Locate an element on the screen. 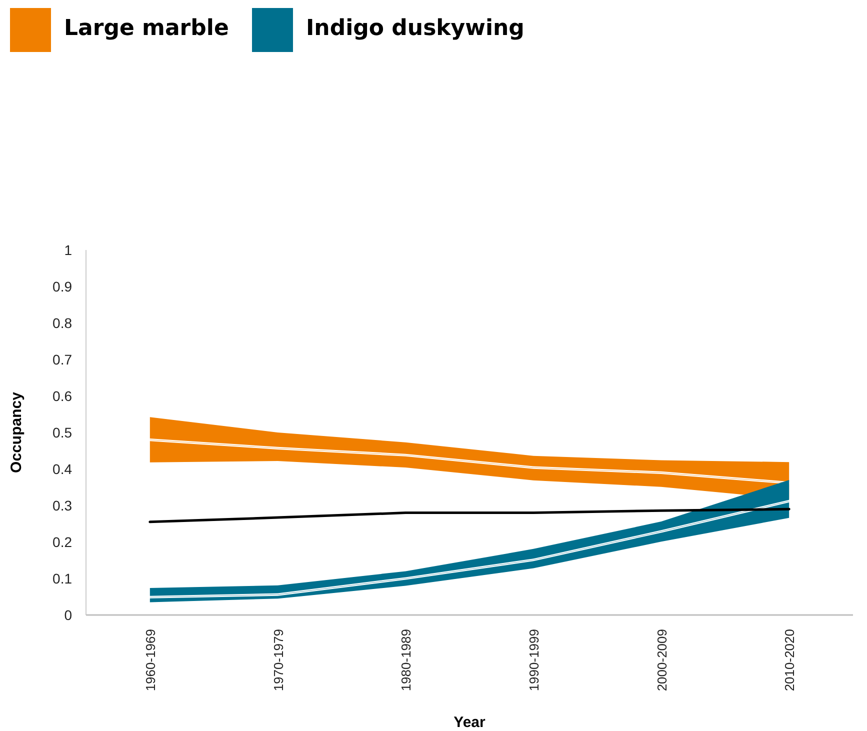 Image resolution: width=867 pixels, height=731 pixels. y-tick-label: 0.6 is located at coordinates (62, 396).